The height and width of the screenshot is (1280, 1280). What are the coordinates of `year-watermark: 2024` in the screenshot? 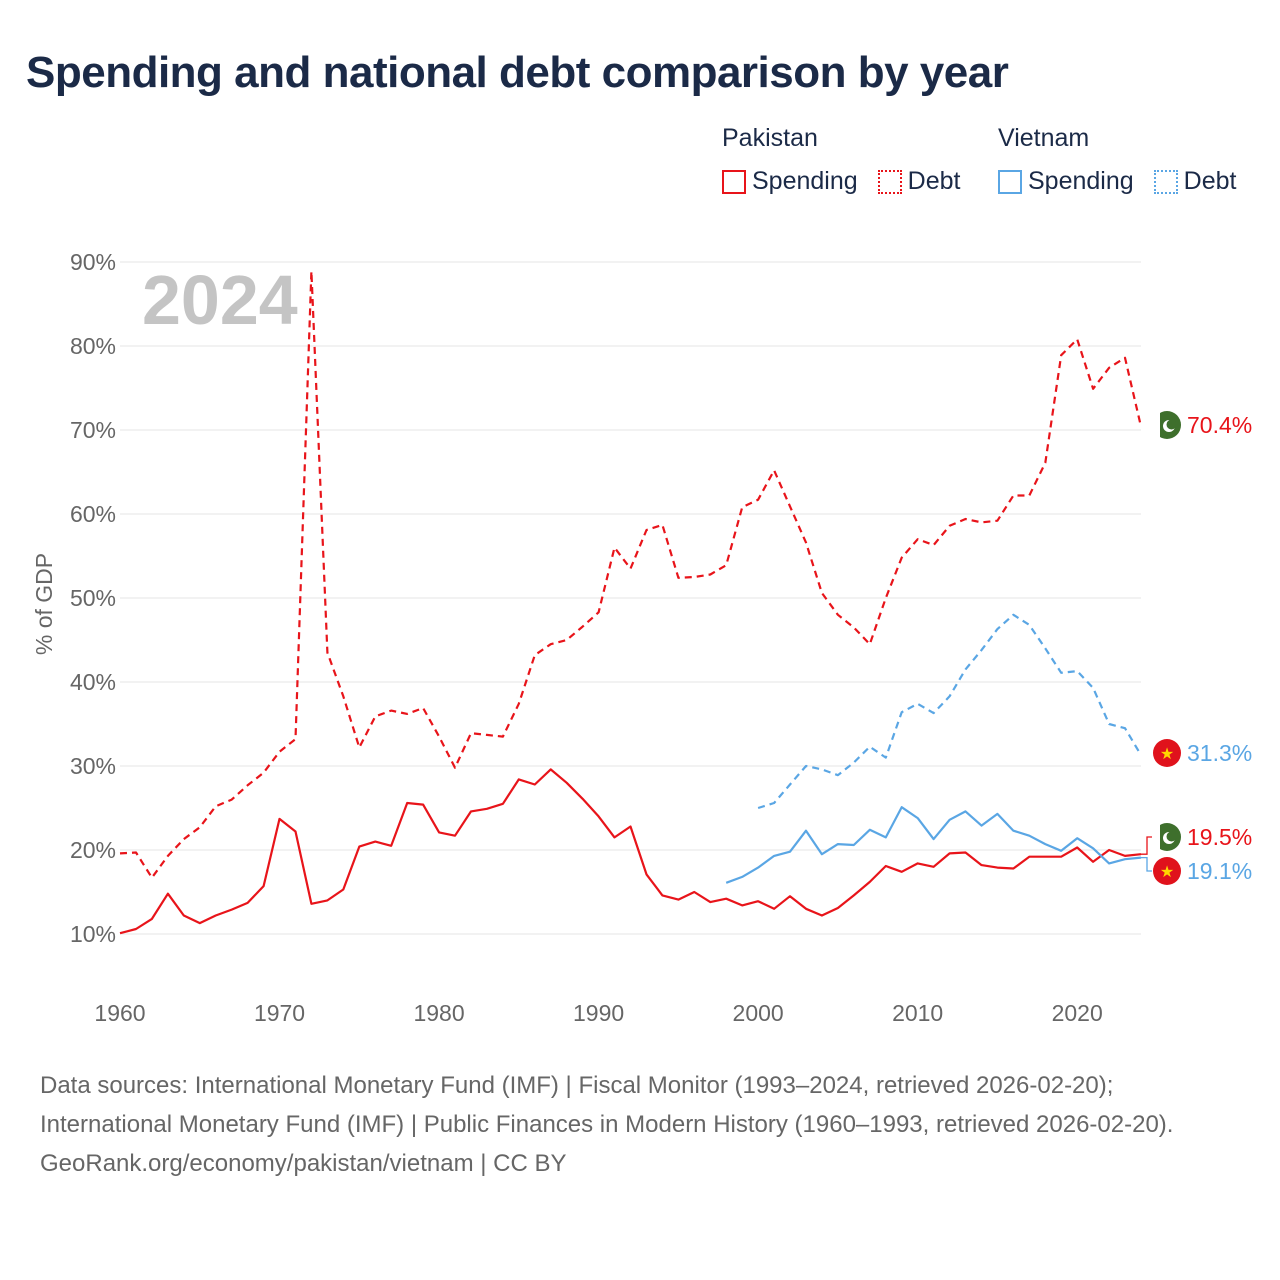 It's located at (220, 300).